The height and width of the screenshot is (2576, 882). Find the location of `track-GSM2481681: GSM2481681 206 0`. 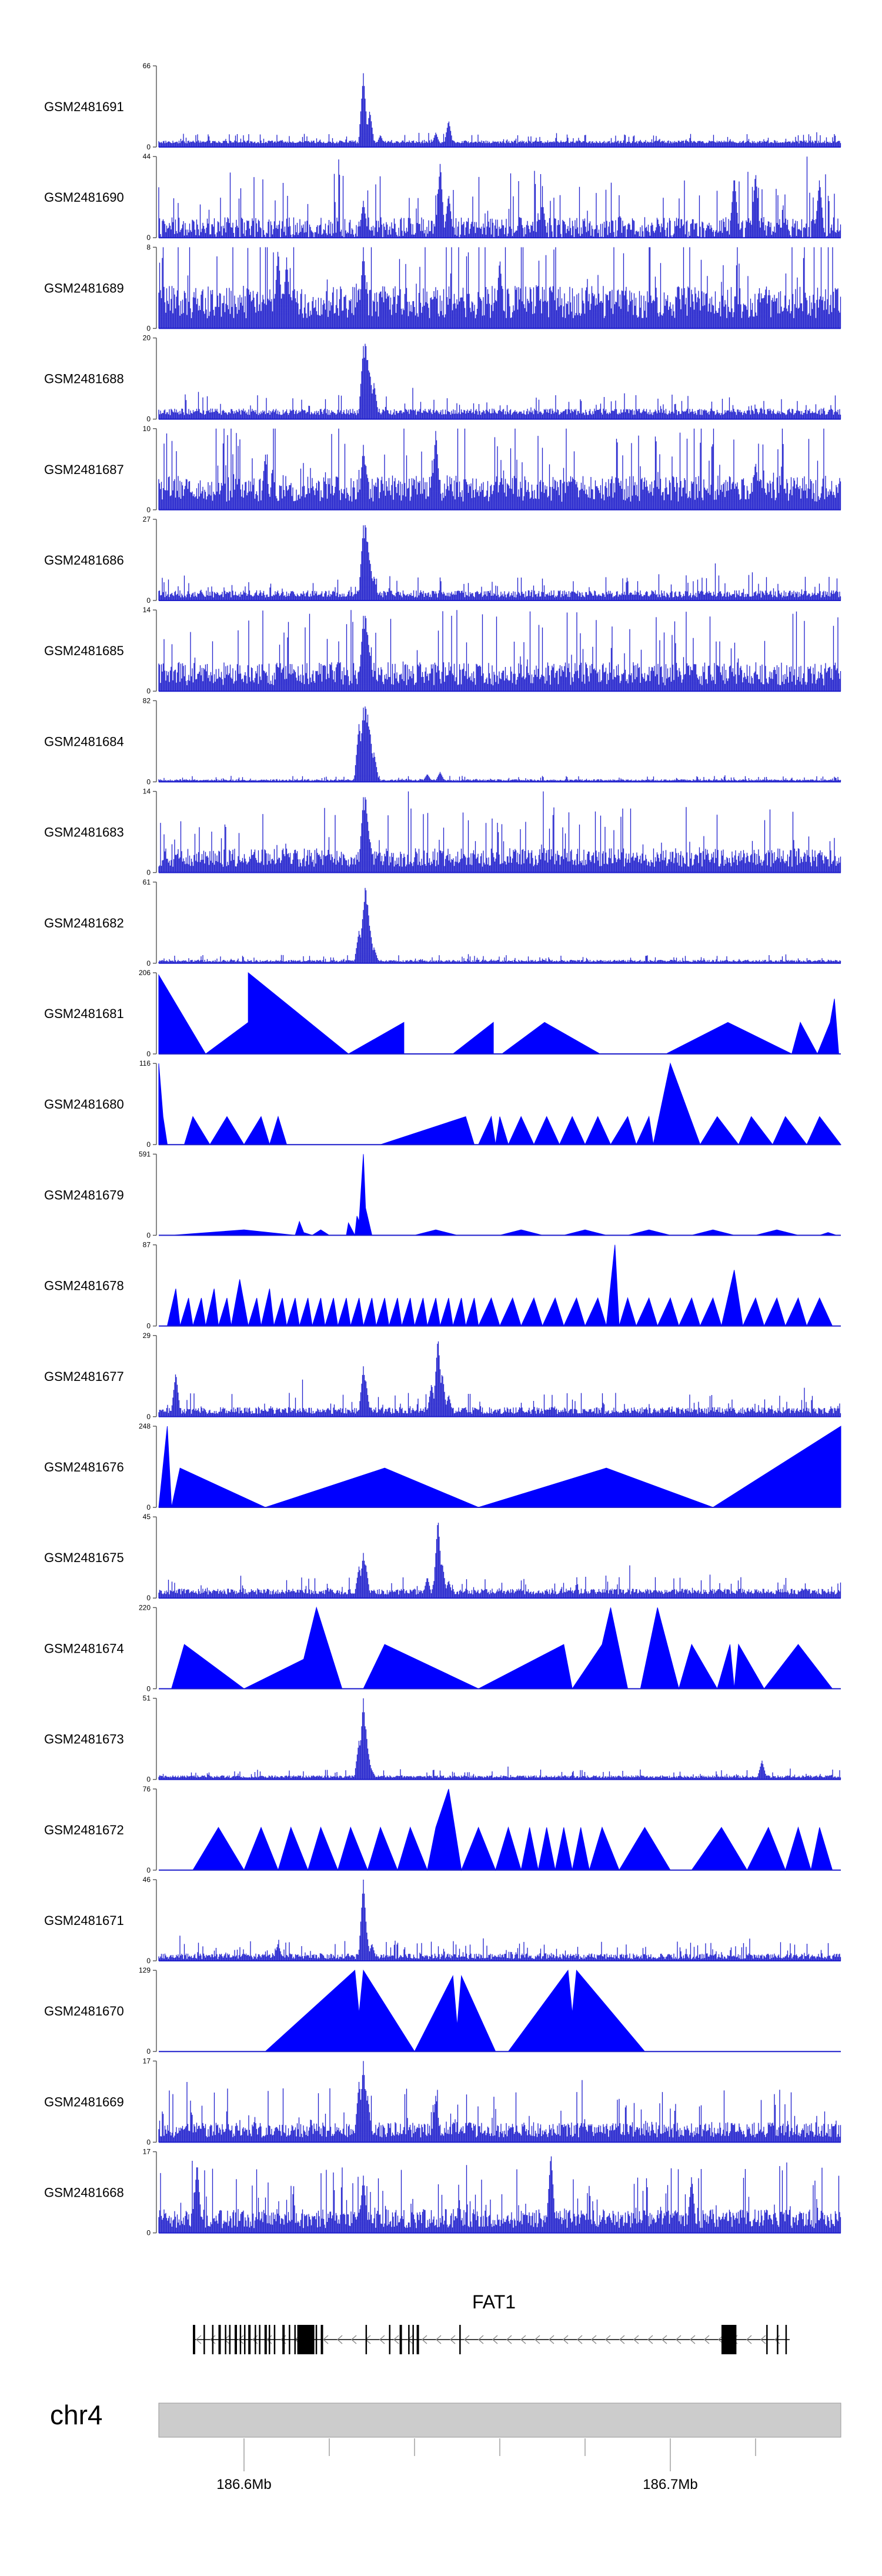

track-GSM2481681: GSM2481681 206 0 is located at coordinates (442, 1013).